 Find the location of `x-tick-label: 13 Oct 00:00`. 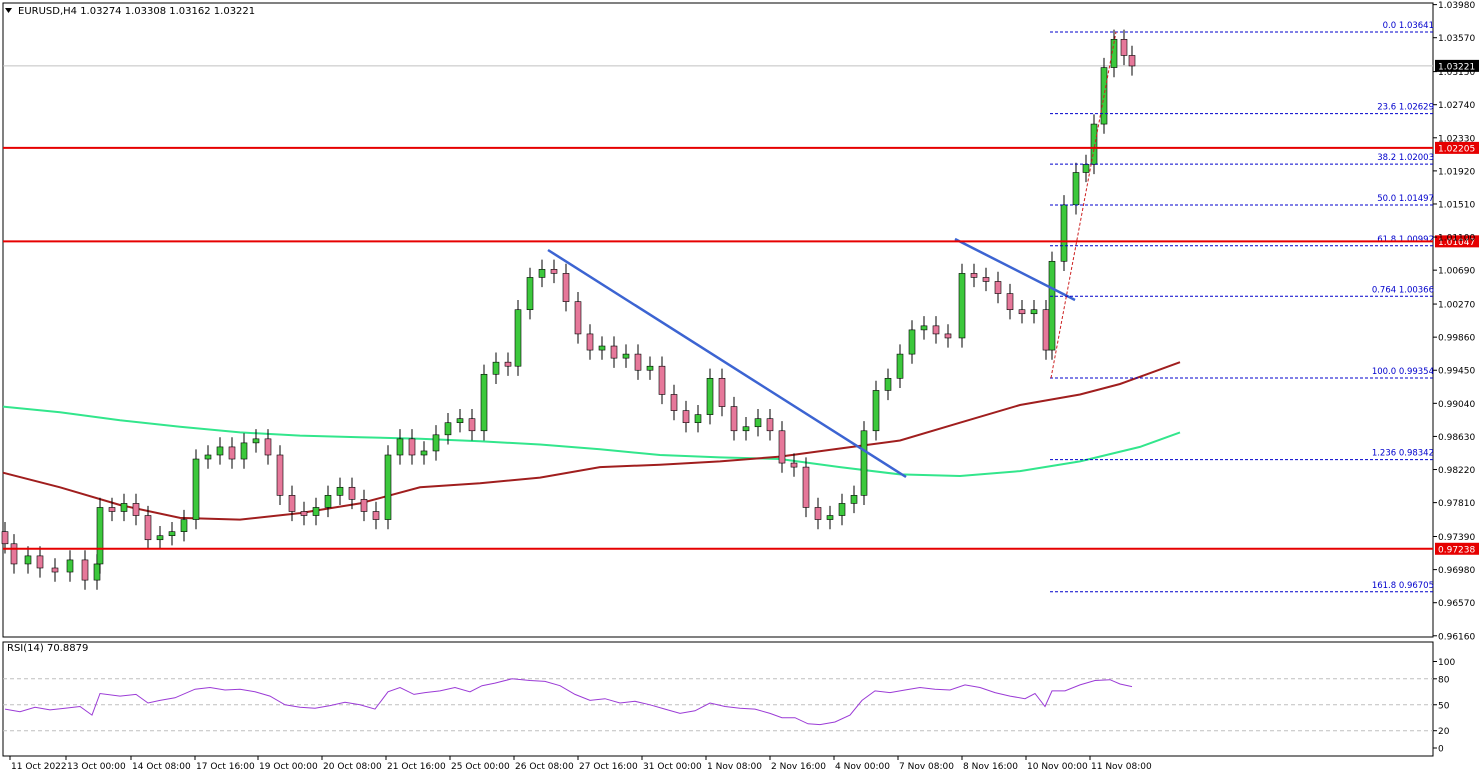

x-tick-label: 13 Oct 00:00 is located at coordinates (96, 767).